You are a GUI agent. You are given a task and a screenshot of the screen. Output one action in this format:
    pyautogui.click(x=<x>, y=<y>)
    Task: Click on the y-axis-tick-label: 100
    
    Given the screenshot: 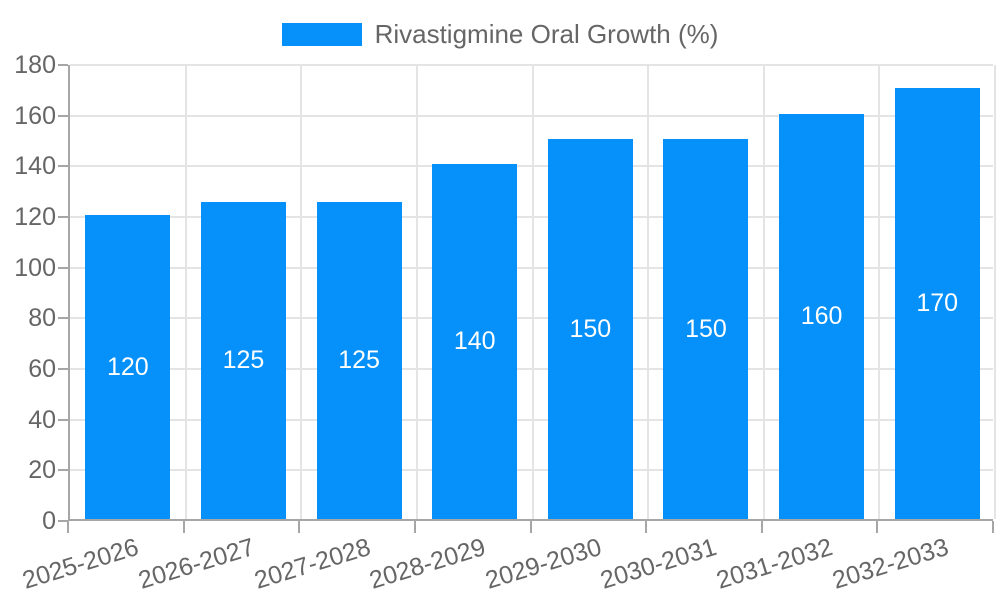 What is the action you would take?
    pyautogui.click(x=35, y=267)
    